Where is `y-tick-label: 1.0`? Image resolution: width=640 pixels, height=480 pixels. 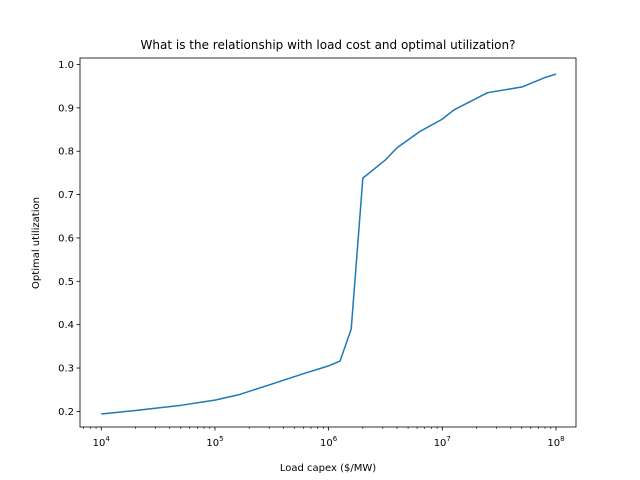
y-tick-label: 1.0 is located at coordinates (66, 65).